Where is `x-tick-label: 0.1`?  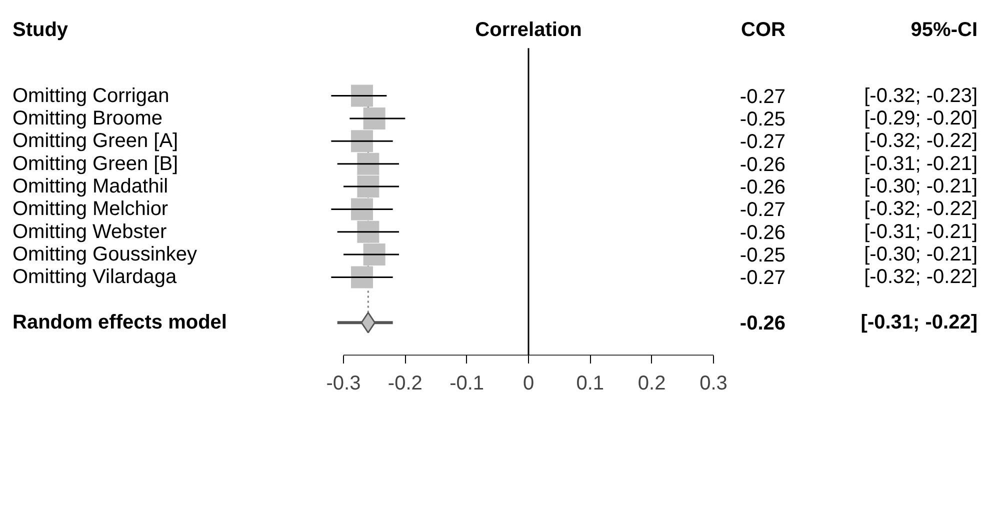
x-tick-label: 0.1 is located at coordinates (590, 383).